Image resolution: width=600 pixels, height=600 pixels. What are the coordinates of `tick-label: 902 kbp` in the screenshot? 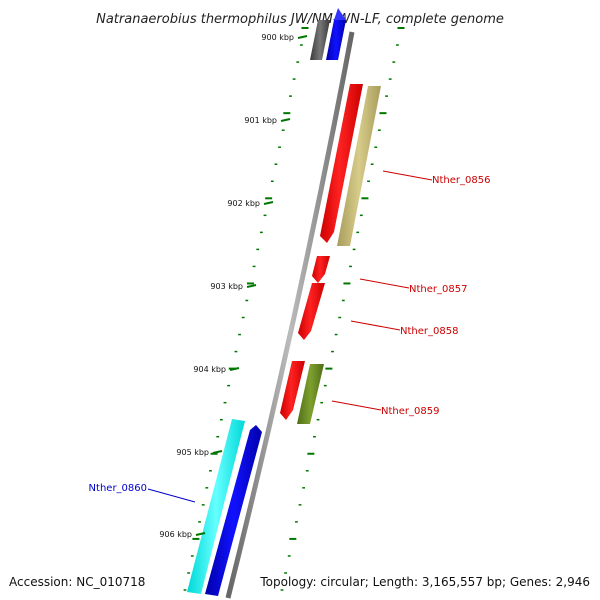 It's located at (243, 203).